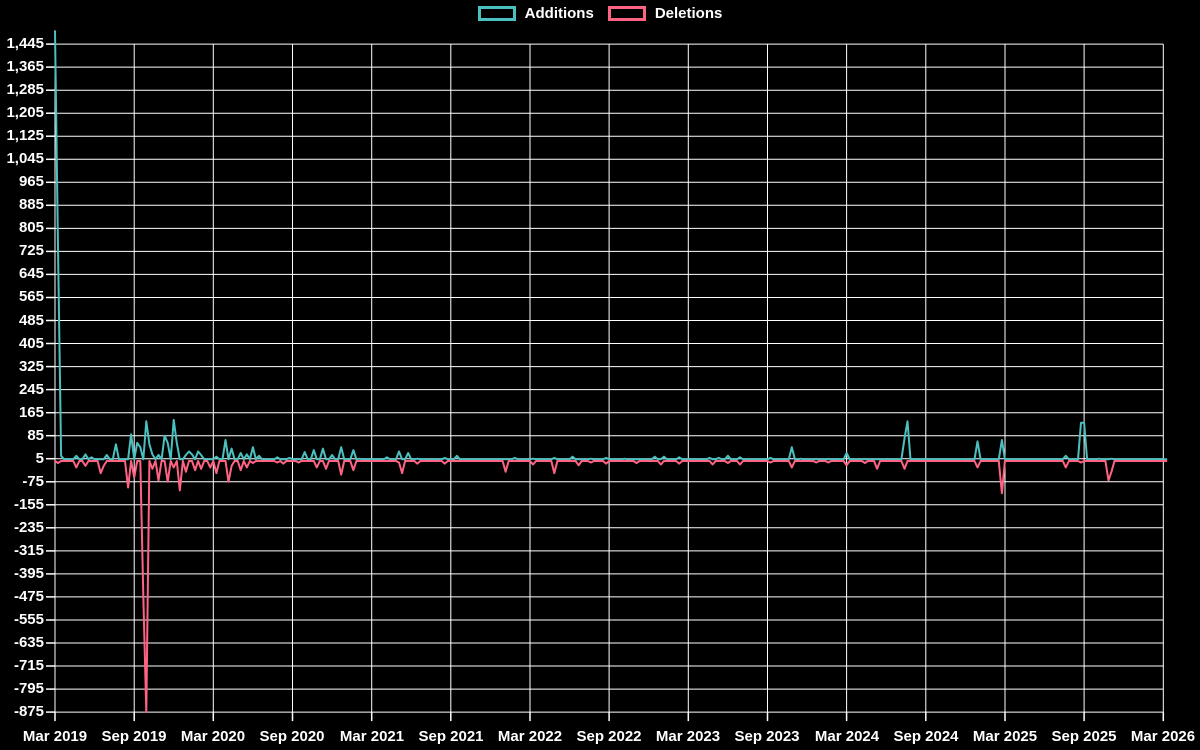  I want to click on x-axis-tick-label: Mar 2023, so click(688, 736).